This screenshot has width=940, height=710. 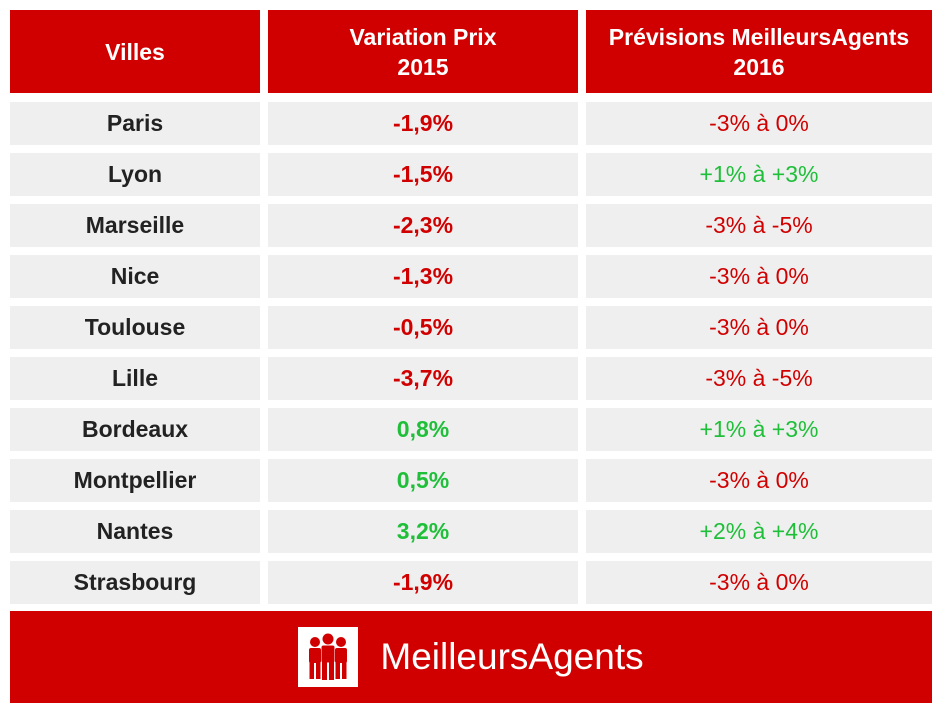 I want to click on variation-cell: -1,5%, so click(x=423, y=174).